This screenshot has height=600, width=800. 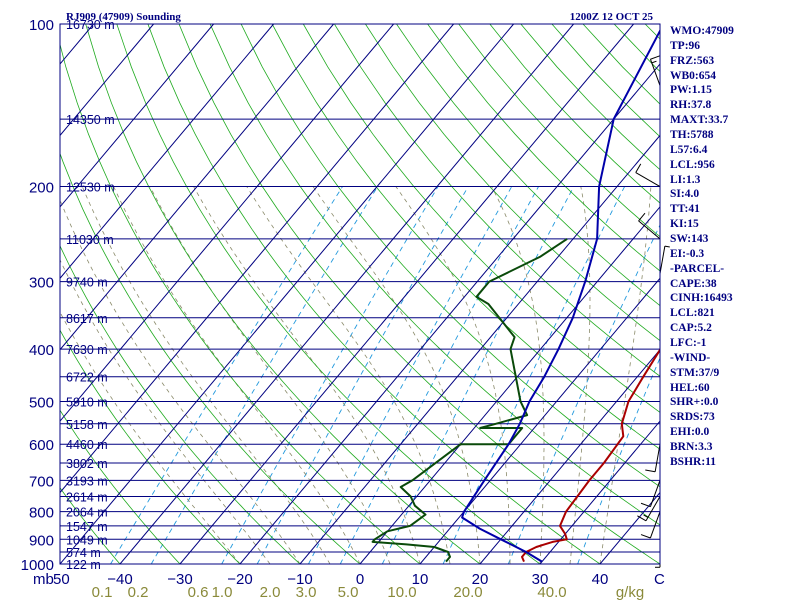 What do you see at coordinates (693, 283) in the screenshot?
I see `index-line: CAPE:38` at bounding box center [693, 283].